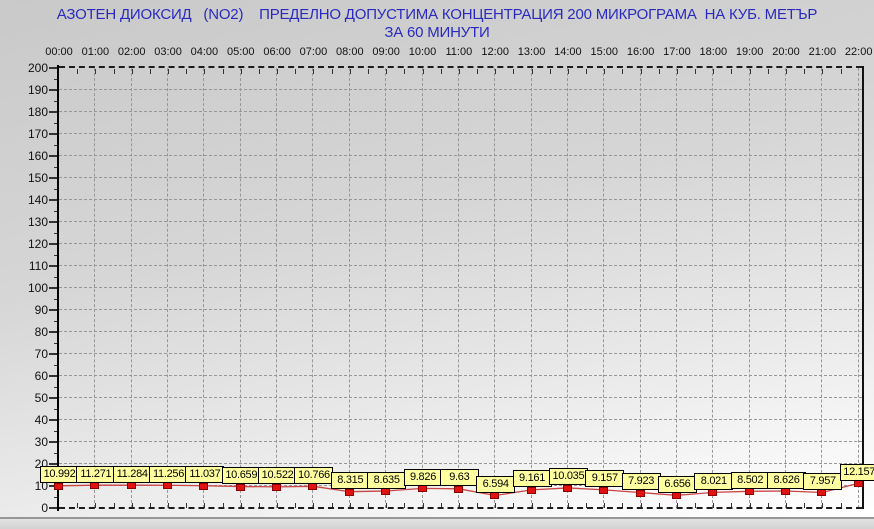 The height and width of the screenshot is (529, 874). I want to click on y-tick-label: 80, so click(41, 332).